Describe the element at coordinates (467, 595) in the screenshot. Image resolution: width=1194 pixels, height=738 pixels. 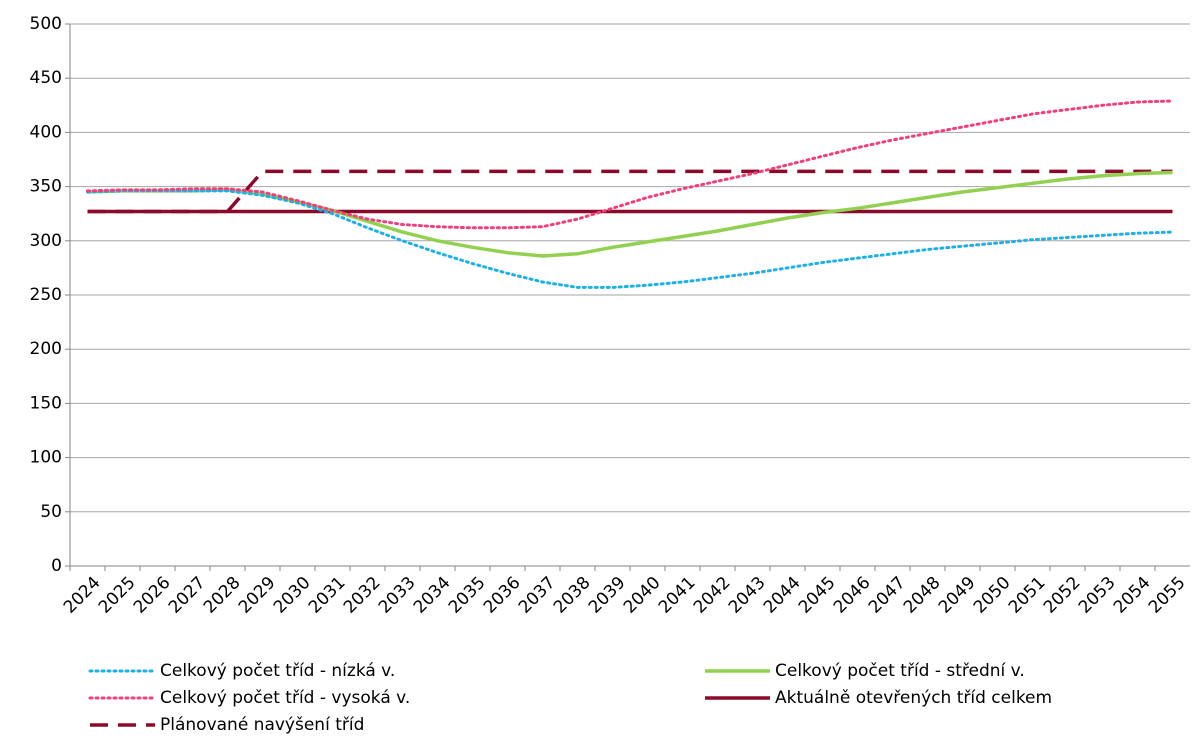
I see `x-tick-label: 2035` at that location.